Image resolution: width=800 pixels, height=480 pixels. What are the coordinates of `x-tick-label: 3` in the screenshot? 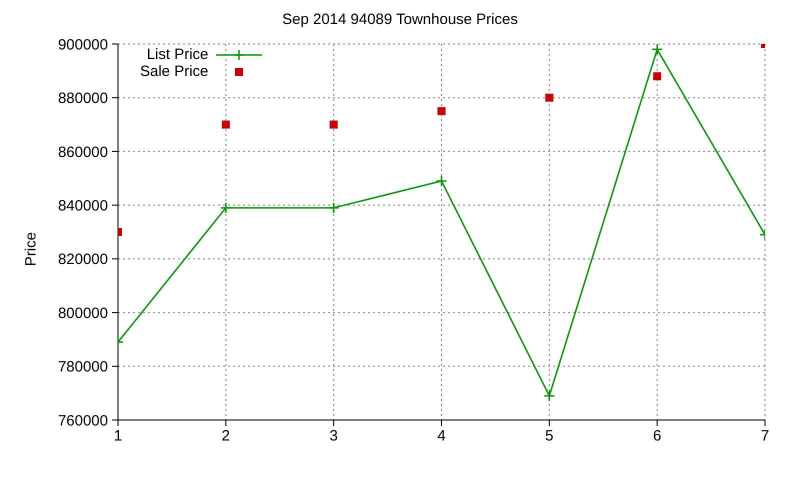 It's located at (333, 436).